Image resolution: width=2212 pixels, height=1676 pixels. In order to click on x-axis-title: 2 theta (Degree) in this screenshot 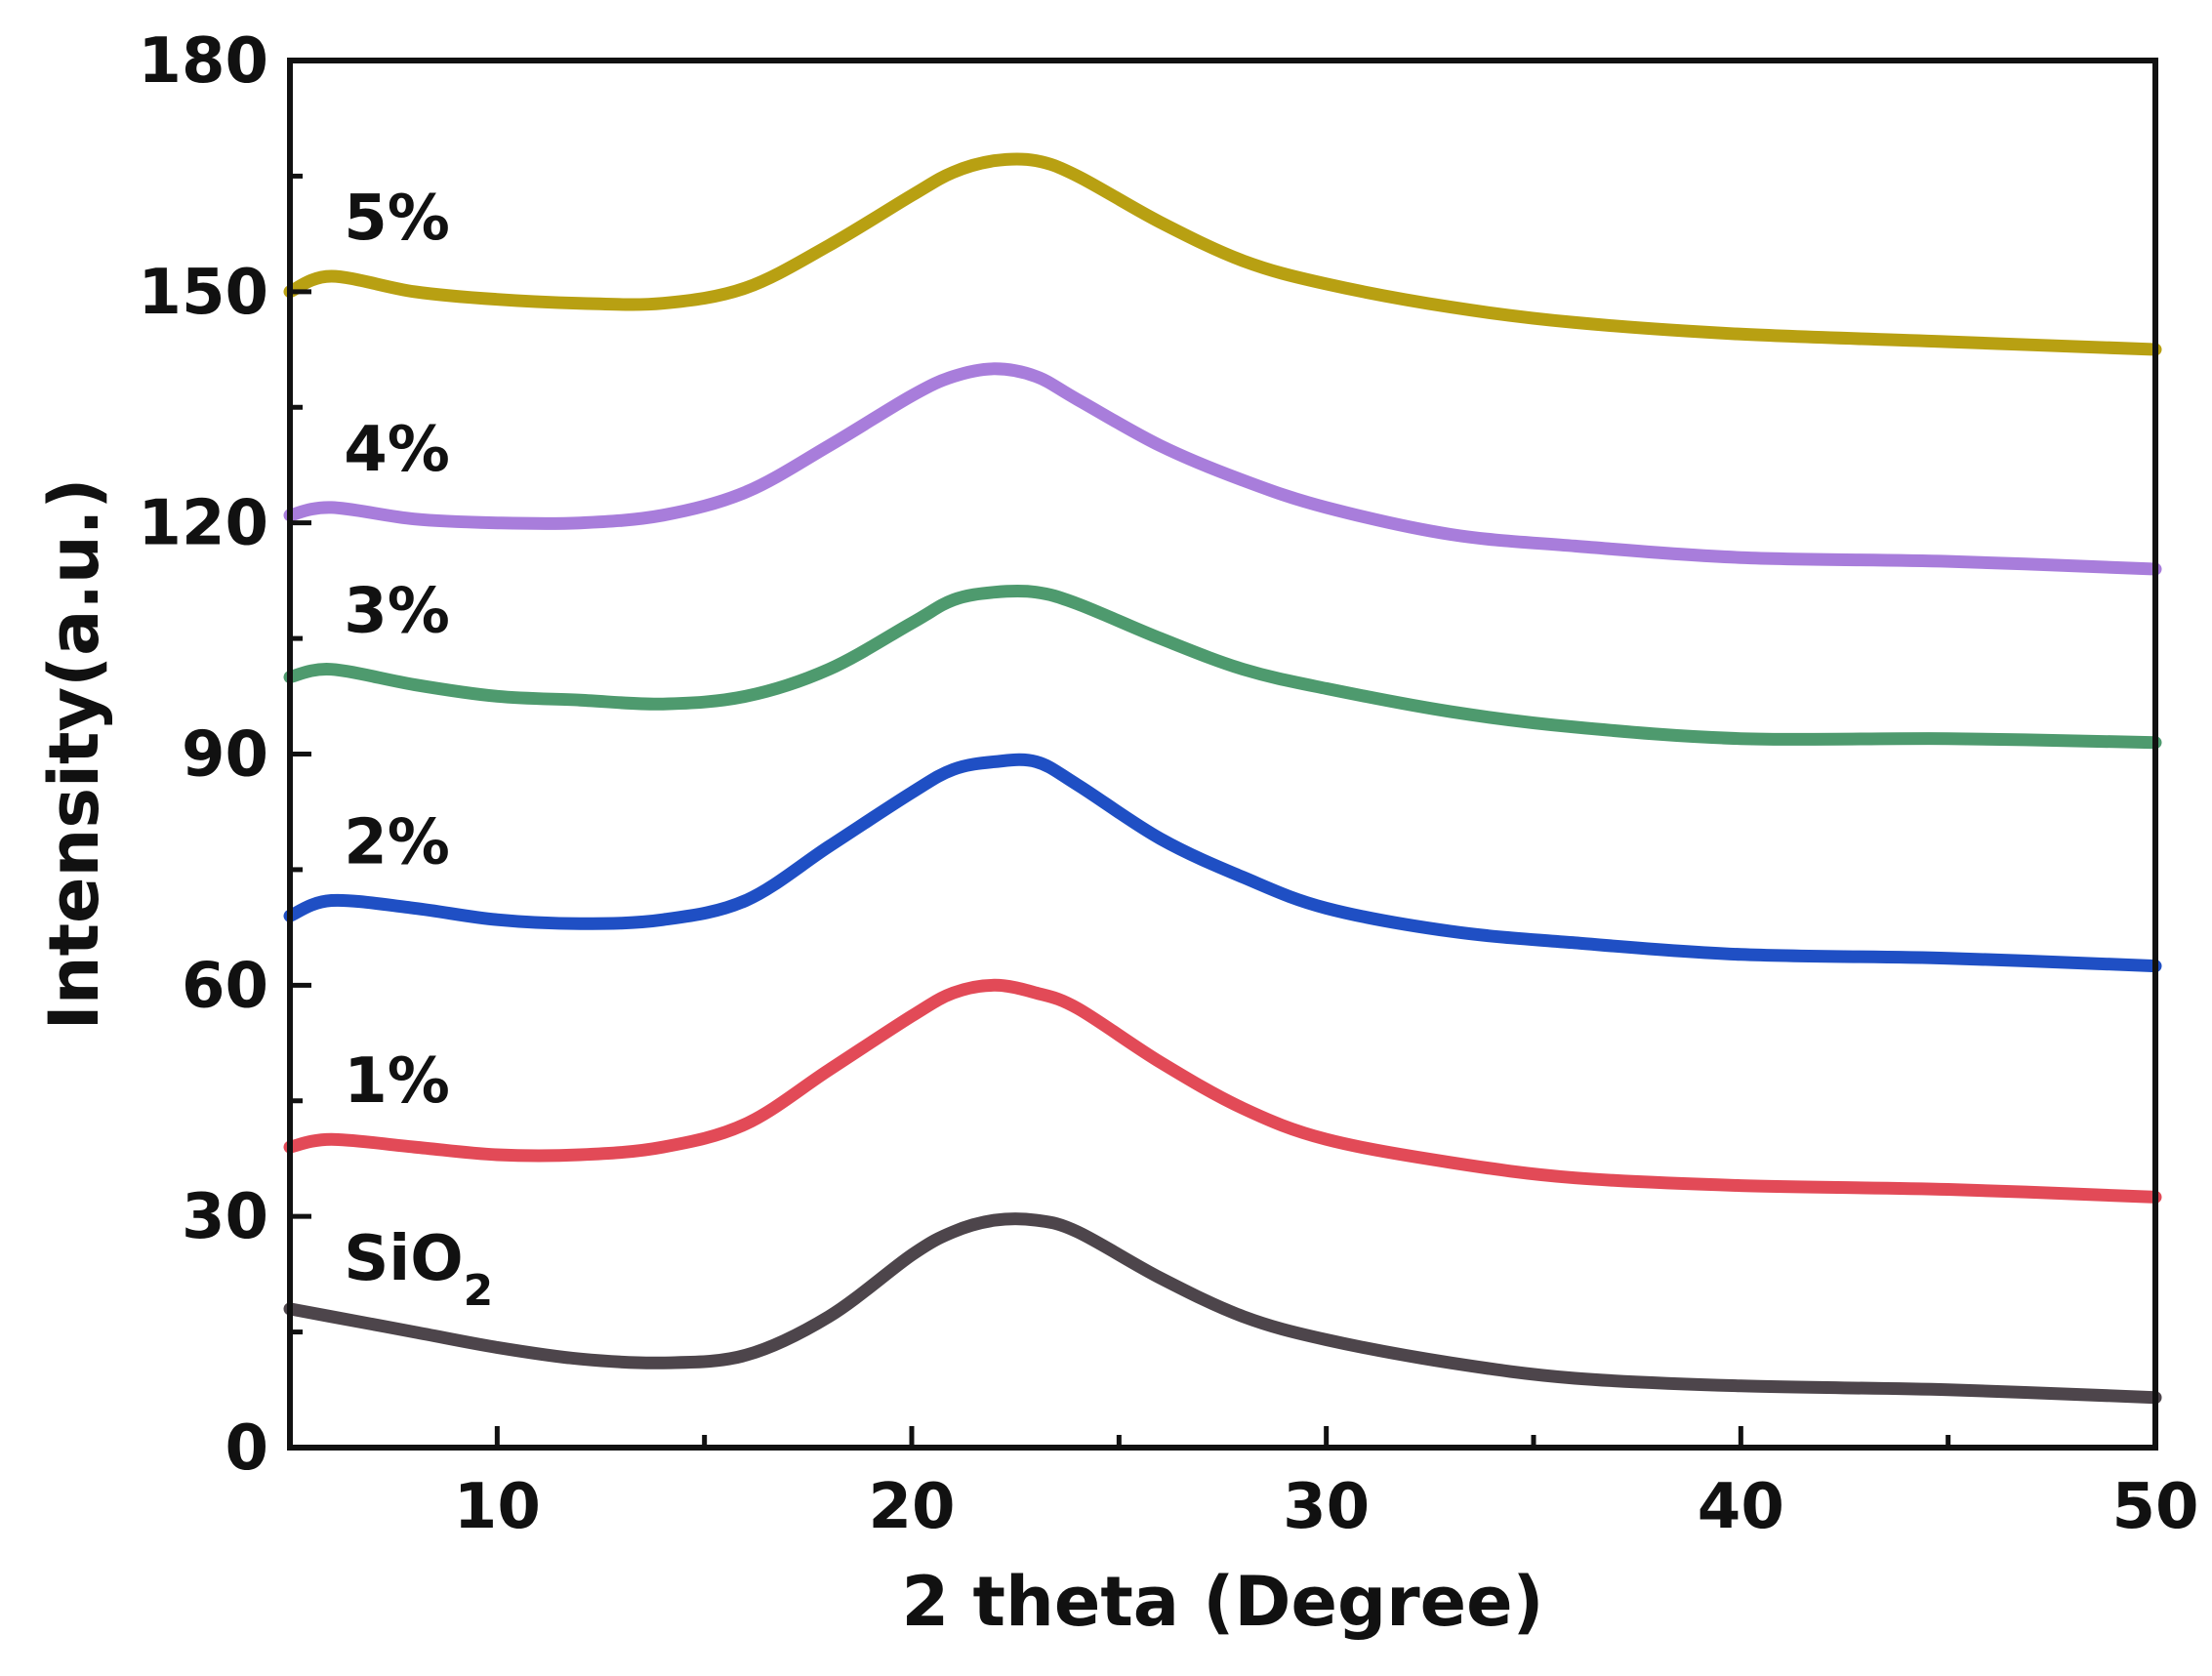, I will do `click(1222, 1602)`.